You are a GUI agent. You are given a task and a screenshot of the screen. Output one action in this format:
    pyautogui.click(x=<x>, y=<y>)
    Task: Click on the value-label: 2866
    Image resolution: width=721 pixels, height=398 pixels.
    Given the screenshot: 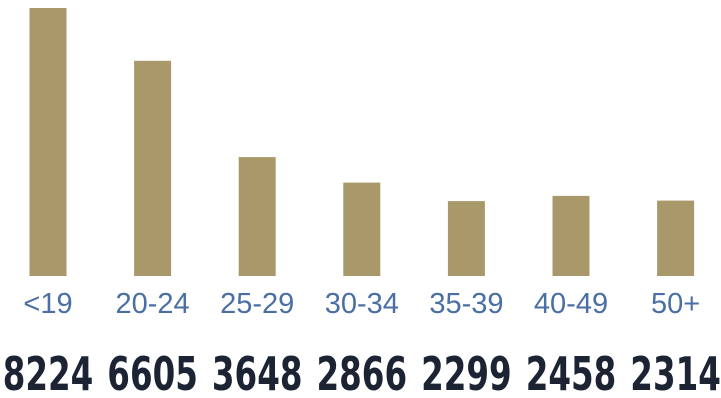 What is the action you would take?
    pyautogui.click(x=362, y=372)
    